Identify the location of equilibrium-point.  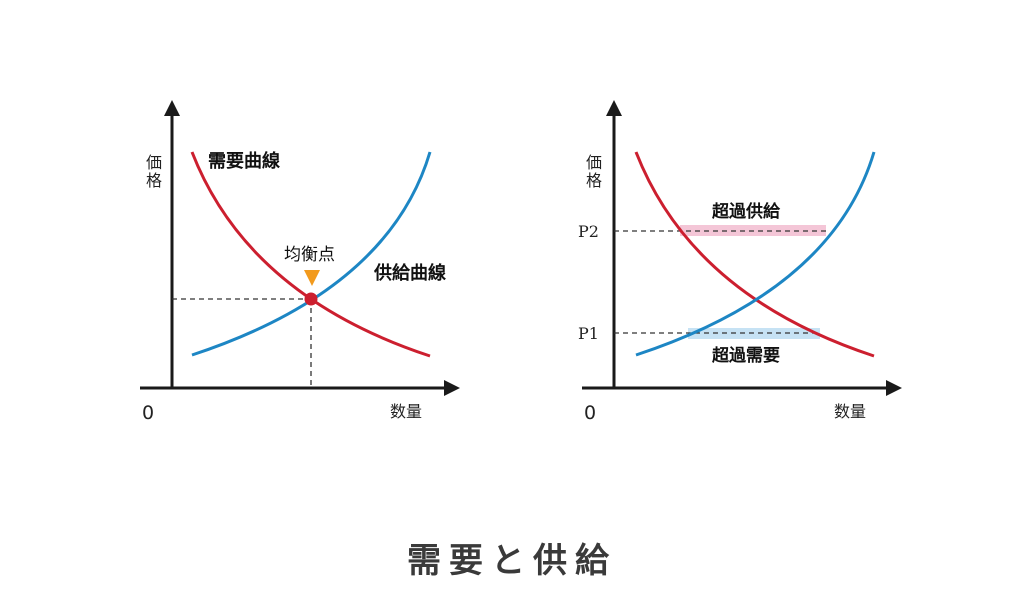
(311, 299).